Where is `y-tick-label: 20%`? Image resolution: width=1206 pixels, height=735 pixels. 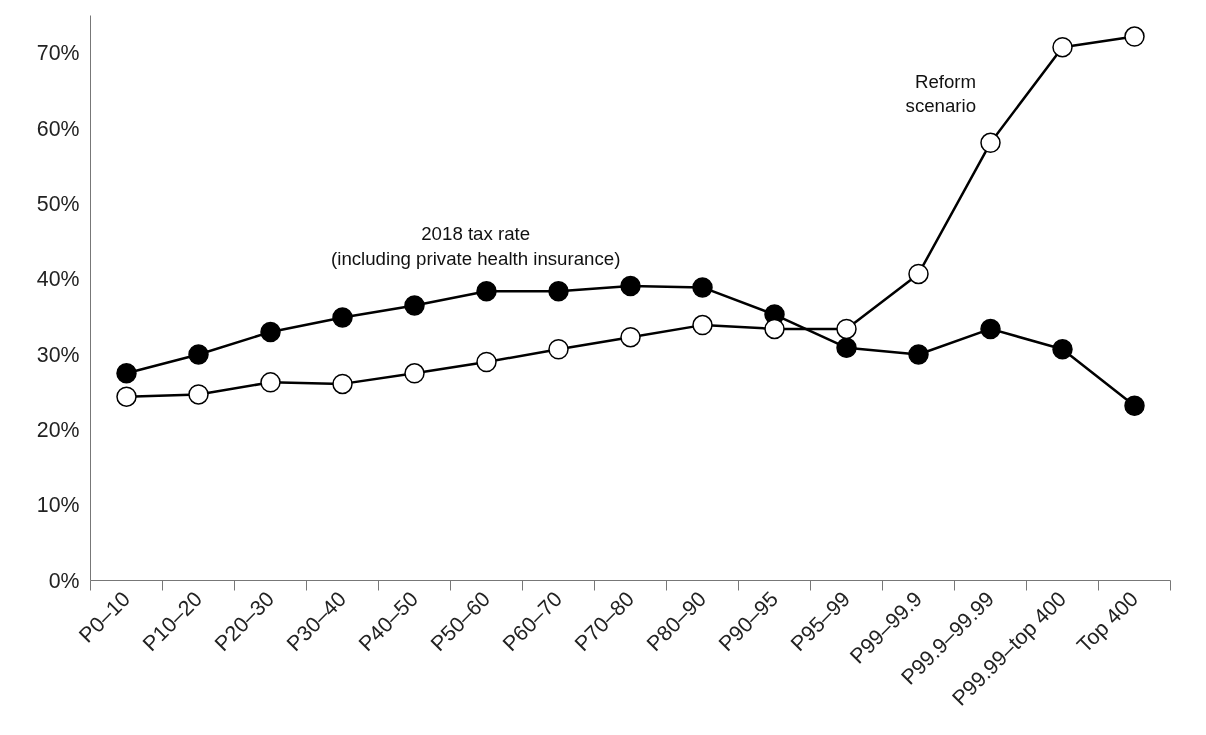
y-tick-label: 20% is located at coordinates (58, 429).